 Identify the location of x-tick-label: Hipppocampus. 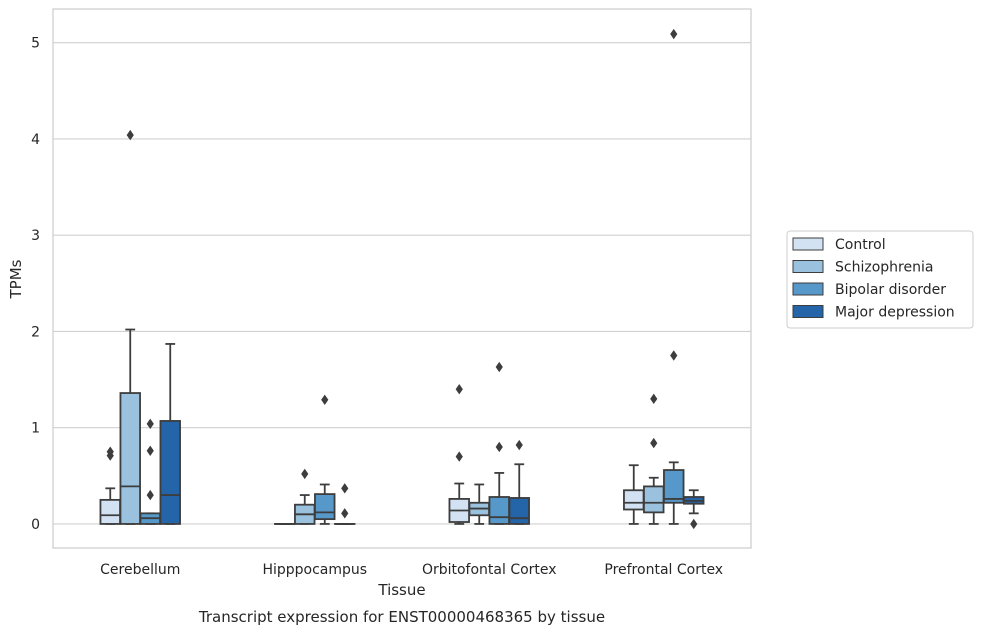
(314, 570).